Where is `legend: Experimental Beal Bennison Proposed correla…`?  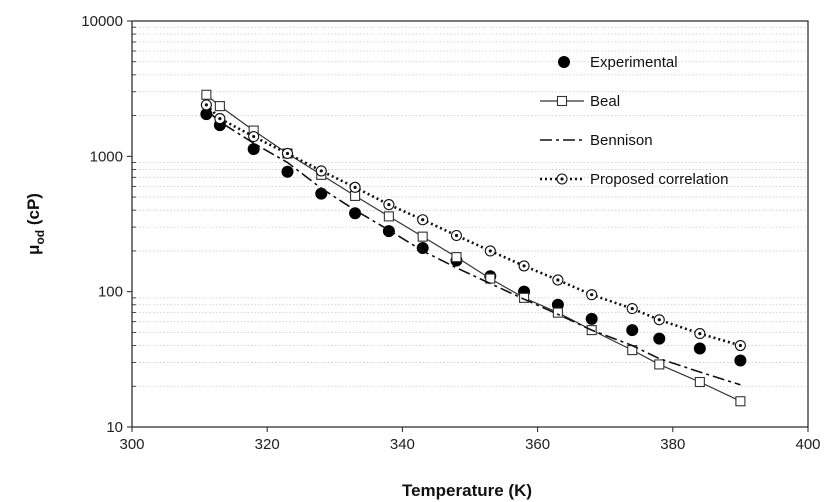
legend: Experimental Beal Bennison Proposed correla… is located at coordinates (634, 121).